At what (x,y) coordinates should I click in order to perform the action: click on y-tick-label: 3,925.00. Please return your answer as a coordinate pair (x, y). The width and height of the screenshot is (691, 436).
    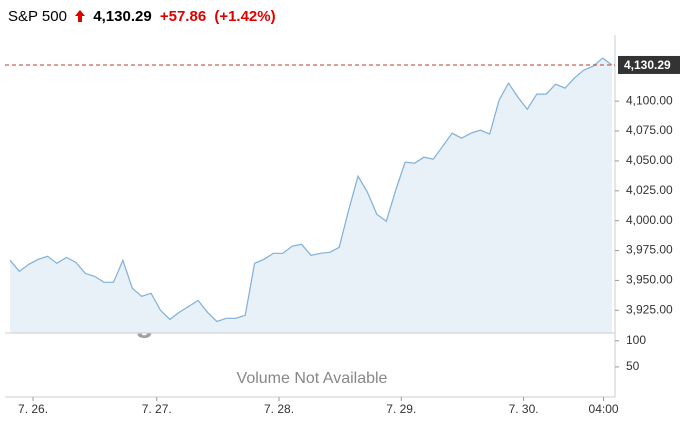
    Looking at the image, I should click on (649, 309).